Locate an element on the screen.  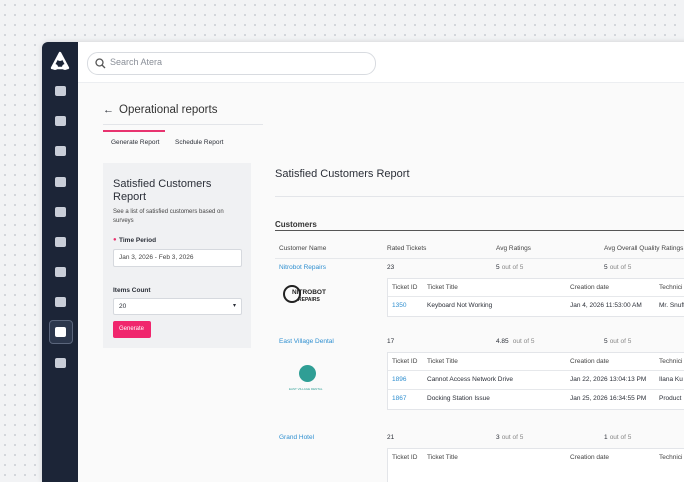
section-title: Customers is located at coordinates (296, 224).